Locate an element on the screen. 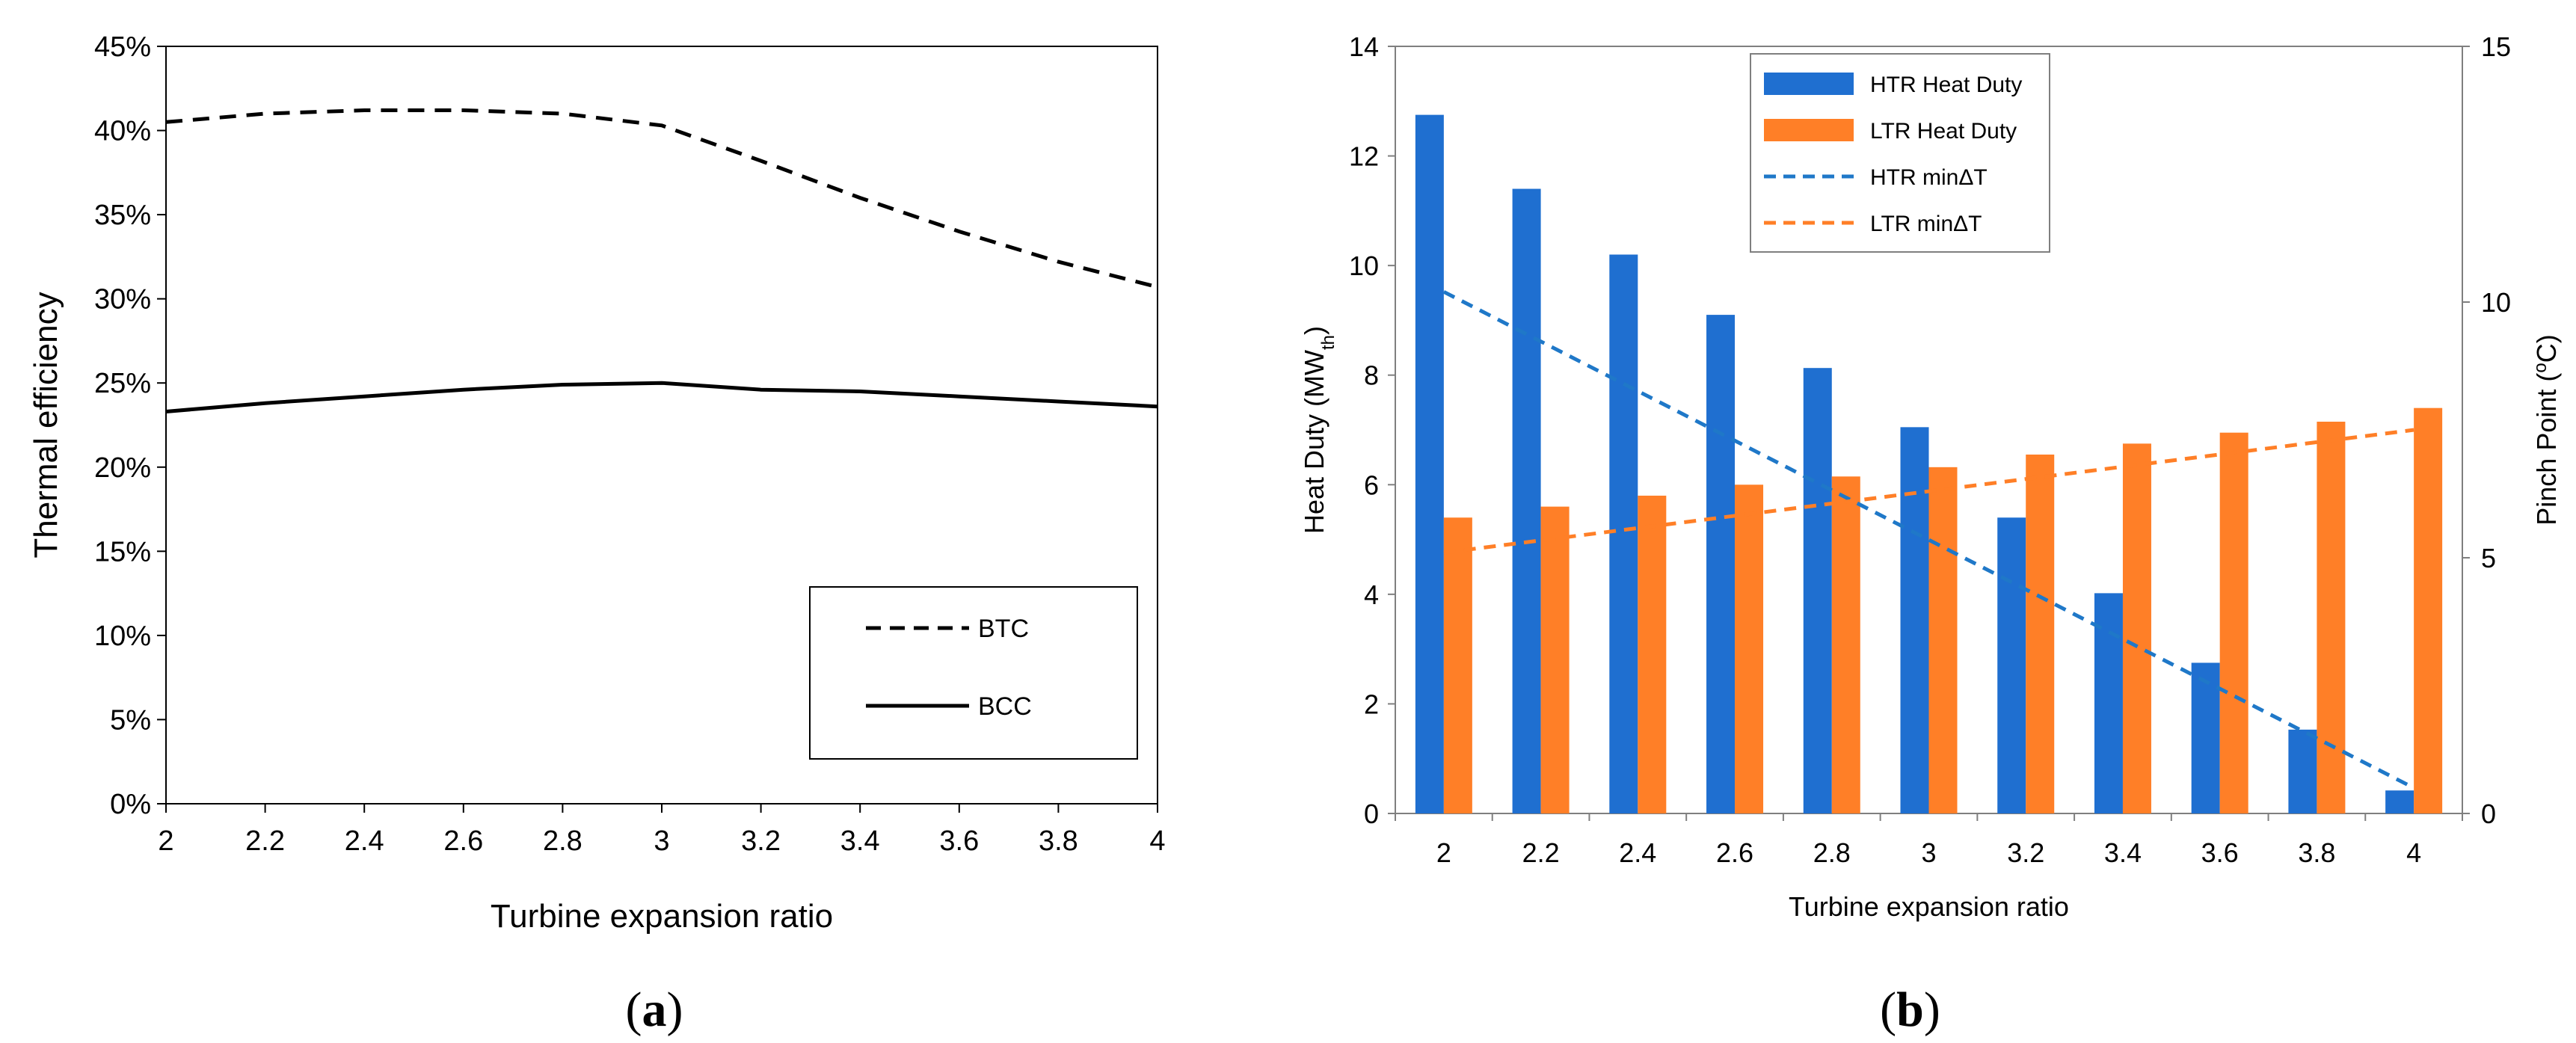  legend-label-bcc: BCC is located at coordinates (1005, 706).